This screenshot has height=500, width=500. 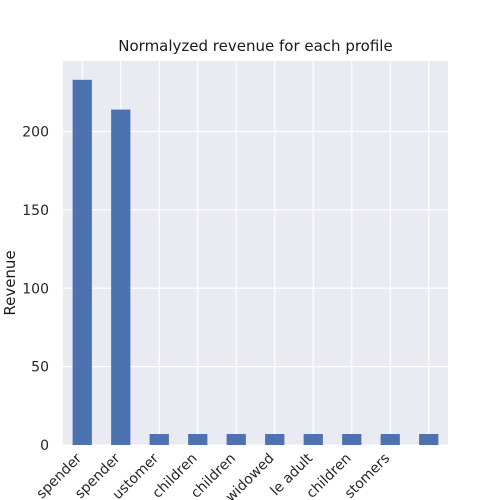 I want to click on y-axis-label: Revenue, so click(x=10, y=282).